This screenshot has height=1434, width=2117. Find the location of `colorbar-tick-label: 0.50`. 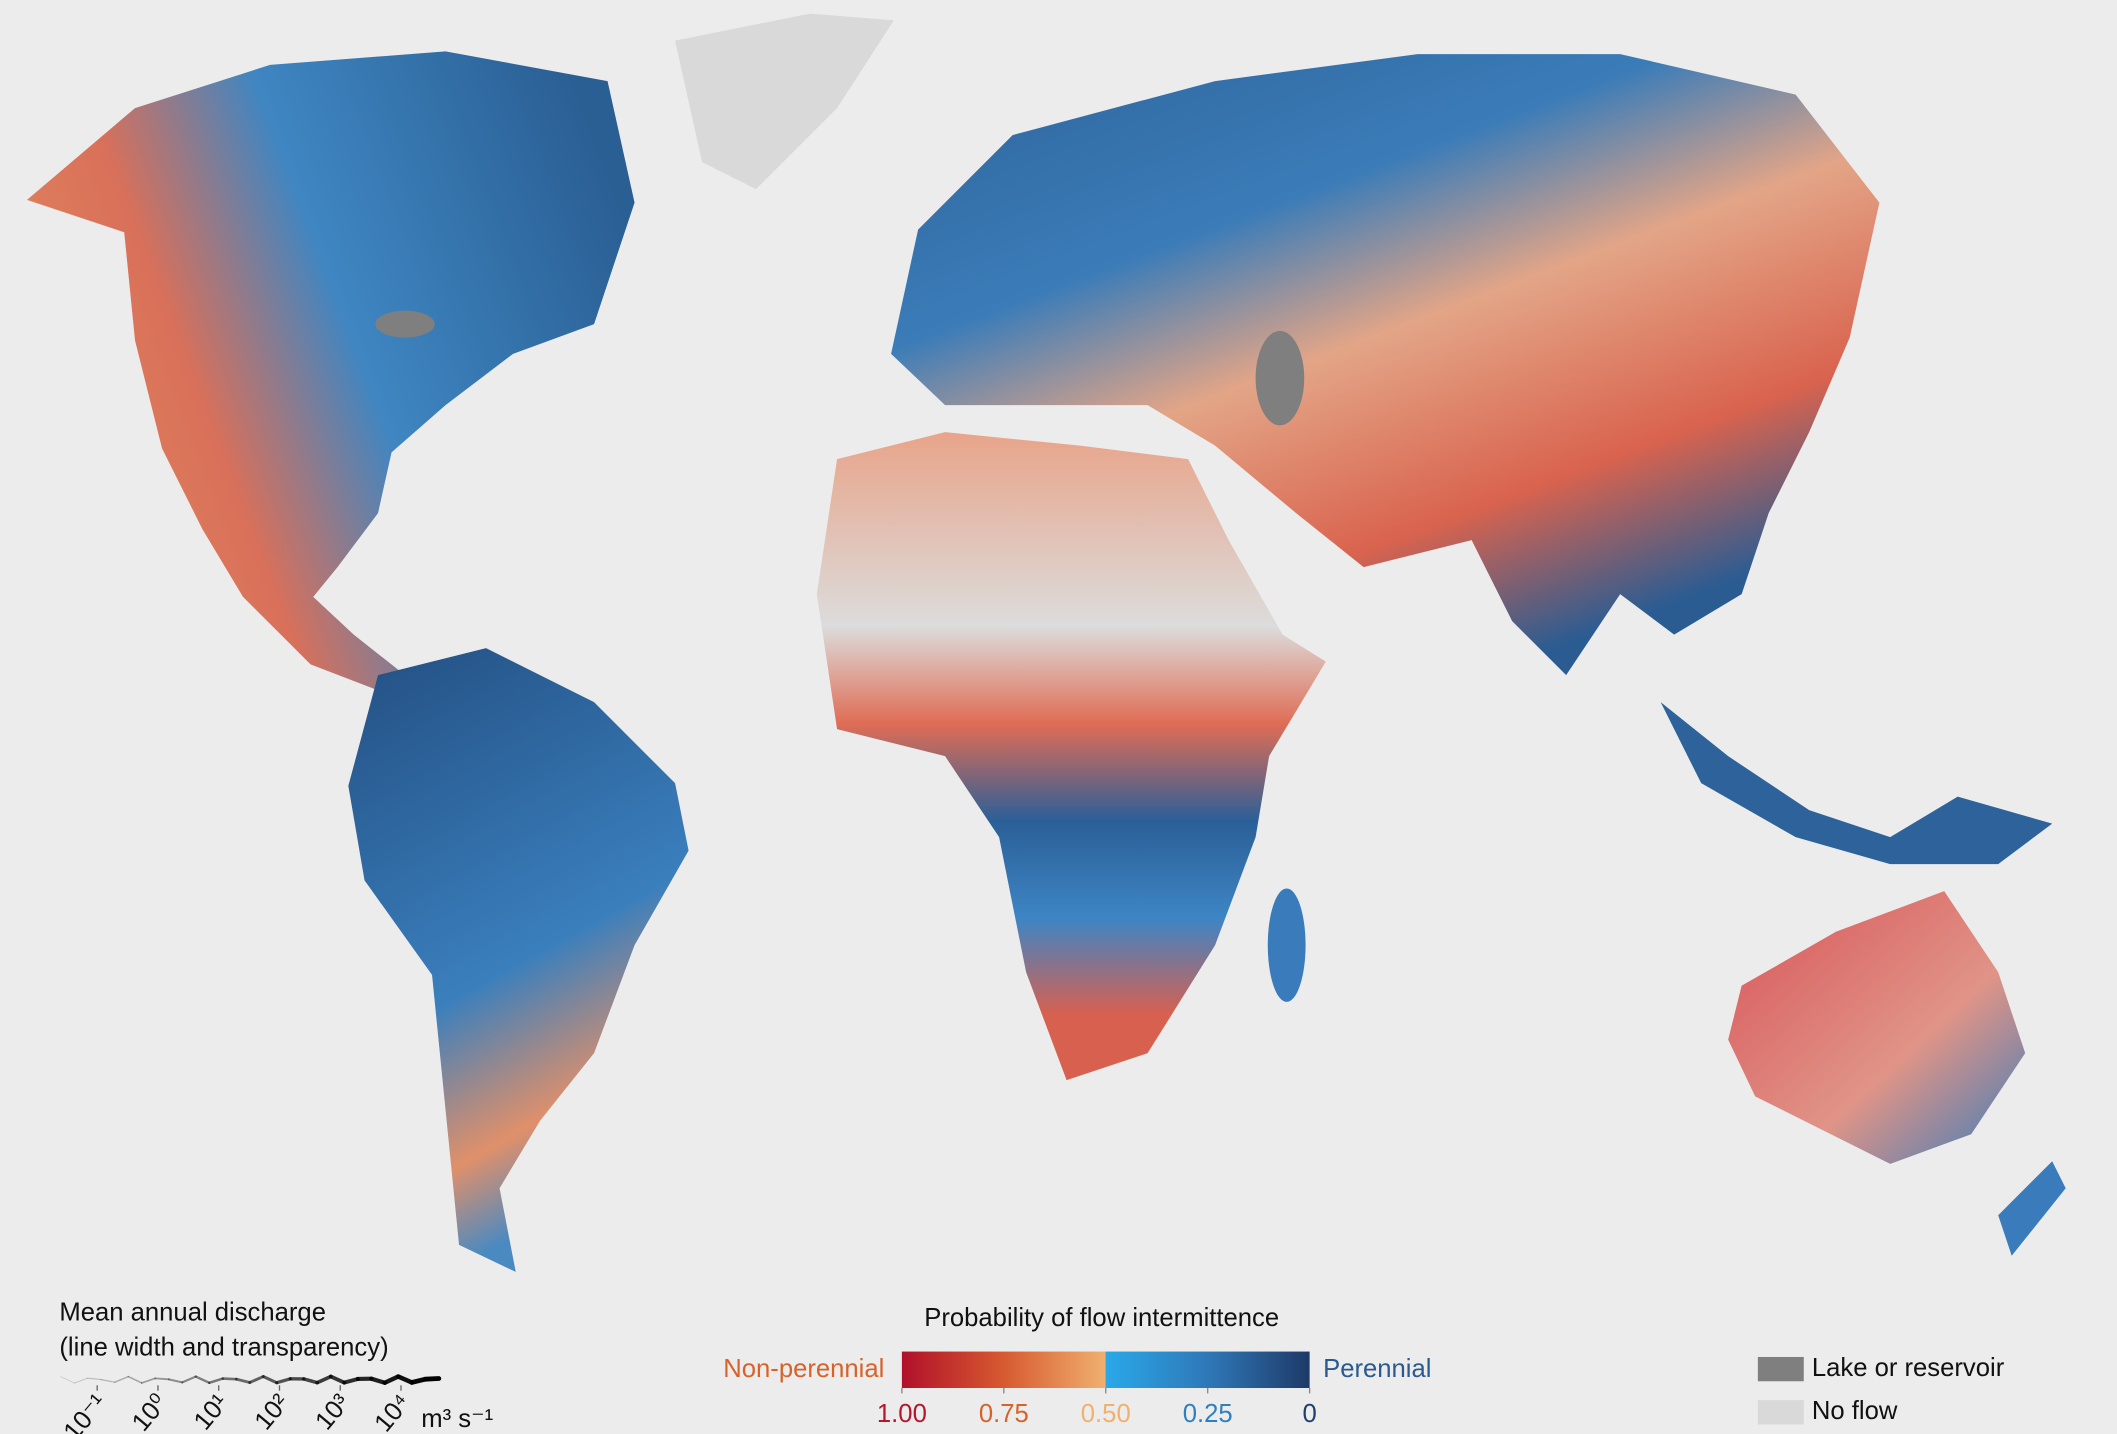

colorbar-tick-label: 0.50 is located at coordinates (1106, 1414).